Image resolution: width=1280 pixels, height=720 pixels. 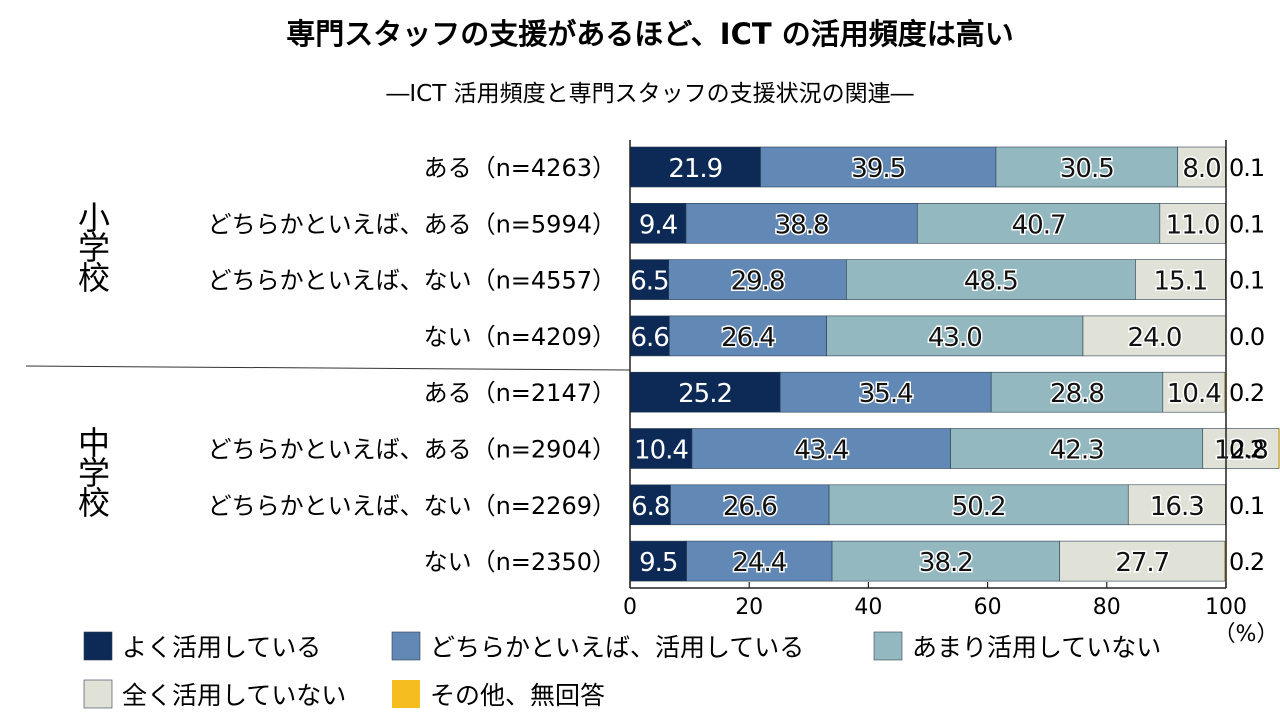 What do you see at coordinates (868, 607) in the screenshot?
I see `x-tick-label: 40` at bounding box center [868, 607].